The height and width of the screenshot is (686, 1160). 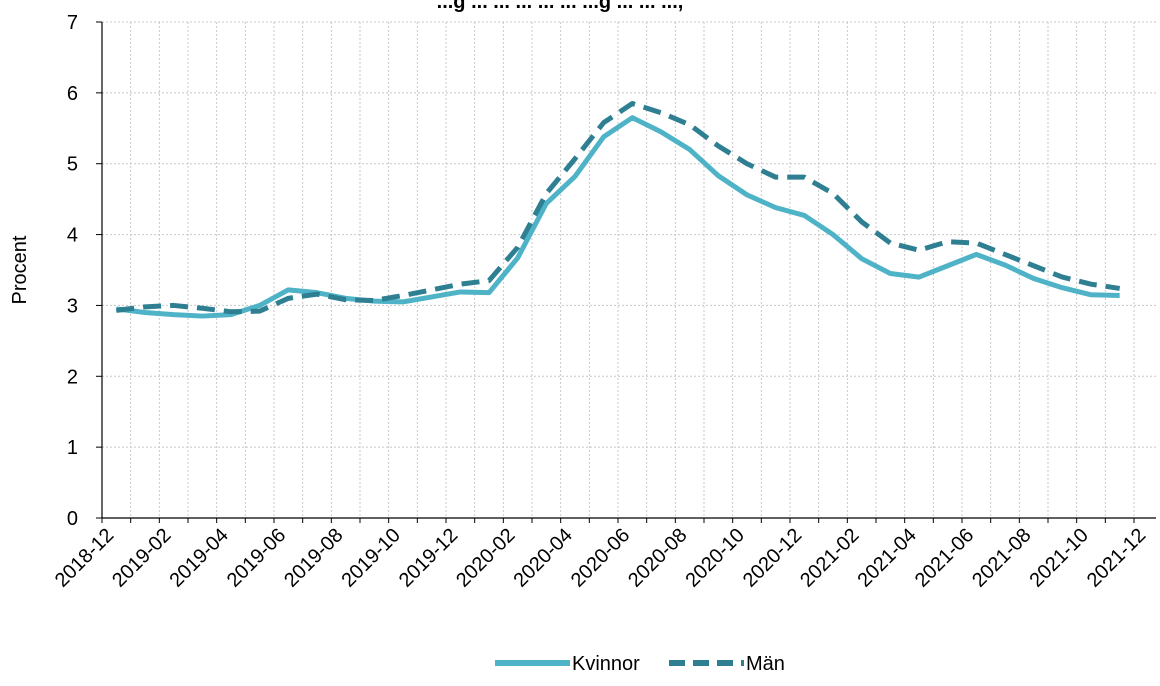 I want to click on x-tick-label: 2019-12, so click(x=428, y=557).